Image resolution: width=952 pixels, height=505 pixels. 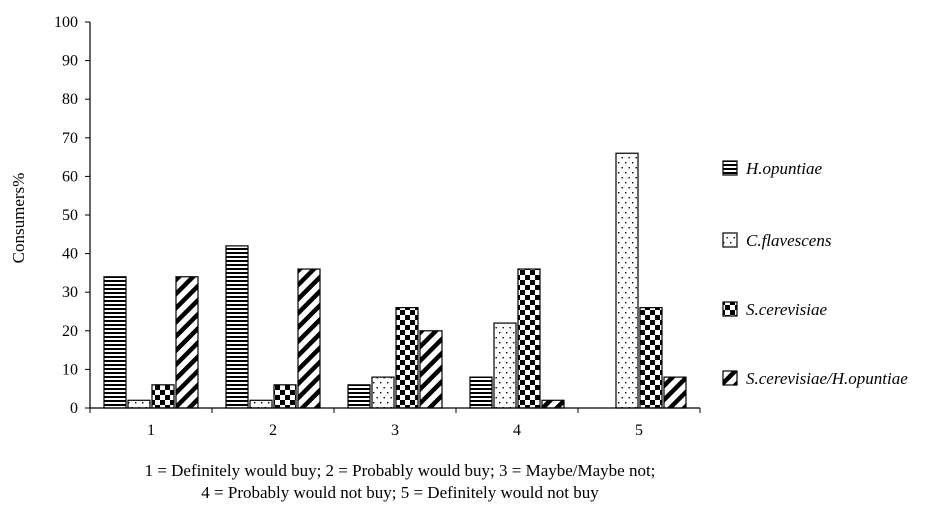 I want to click on y-axis-title: Consumers%, so click(x=18, y=218).